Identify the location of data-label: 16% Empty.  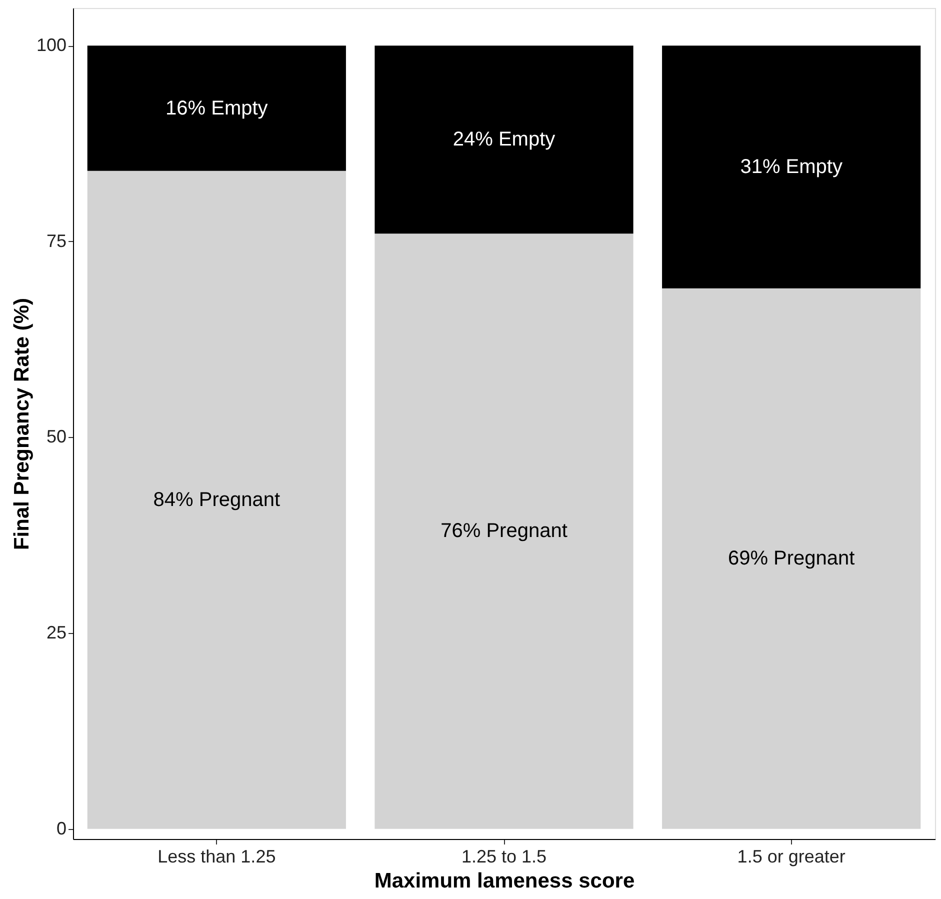
(217, 108).